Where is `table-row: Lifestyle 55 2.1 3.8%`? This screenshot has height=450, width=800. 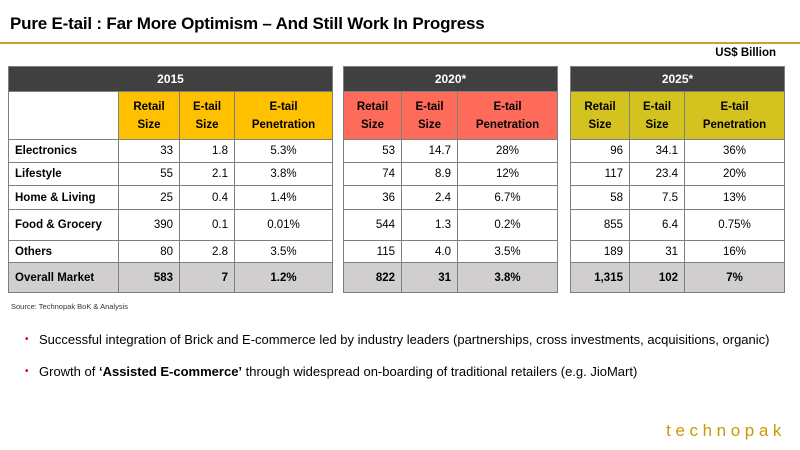 table-row: Lifestyle 55 2.1 3.8% is located at coordinates (170, 174).